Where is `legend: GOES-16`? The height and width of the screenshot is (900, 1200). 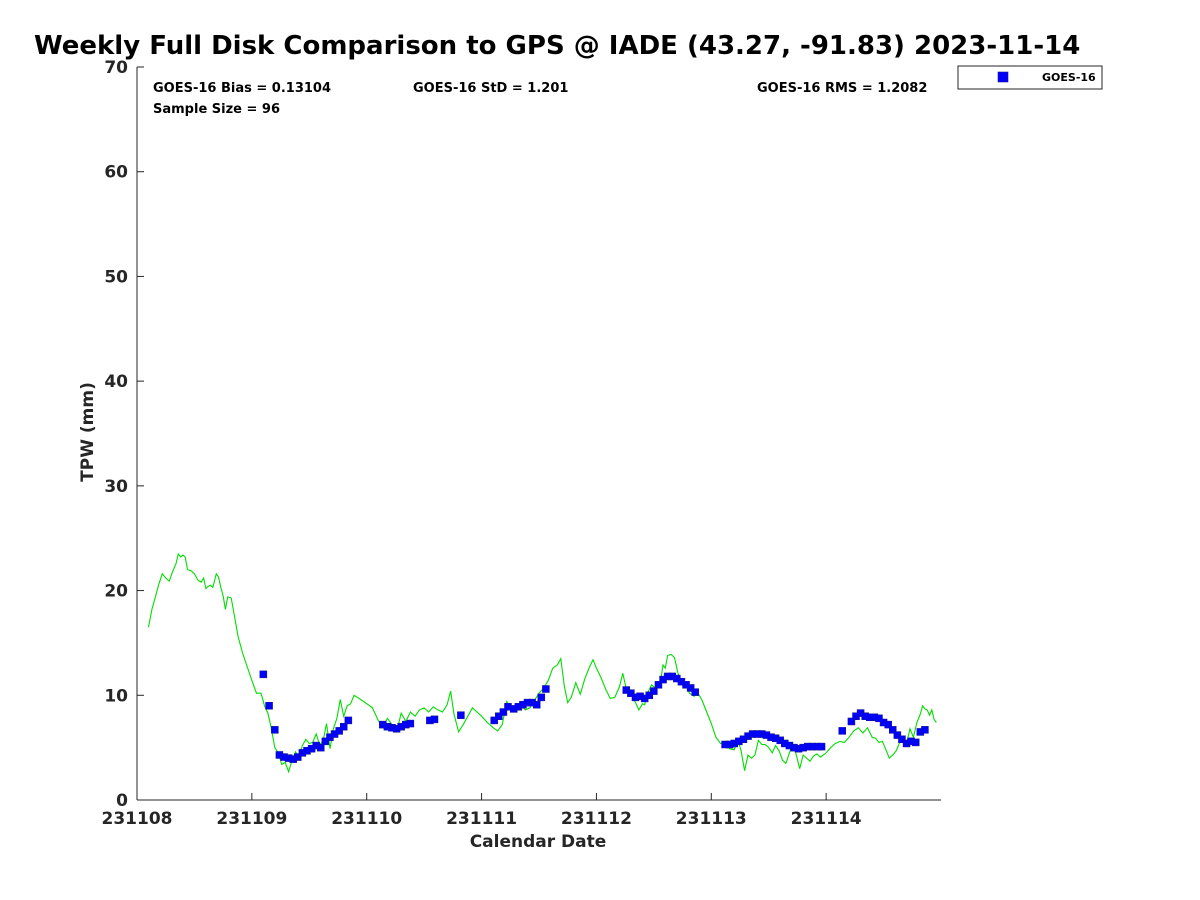 legend: GOES-16 is located at coordinates (1030, 77).